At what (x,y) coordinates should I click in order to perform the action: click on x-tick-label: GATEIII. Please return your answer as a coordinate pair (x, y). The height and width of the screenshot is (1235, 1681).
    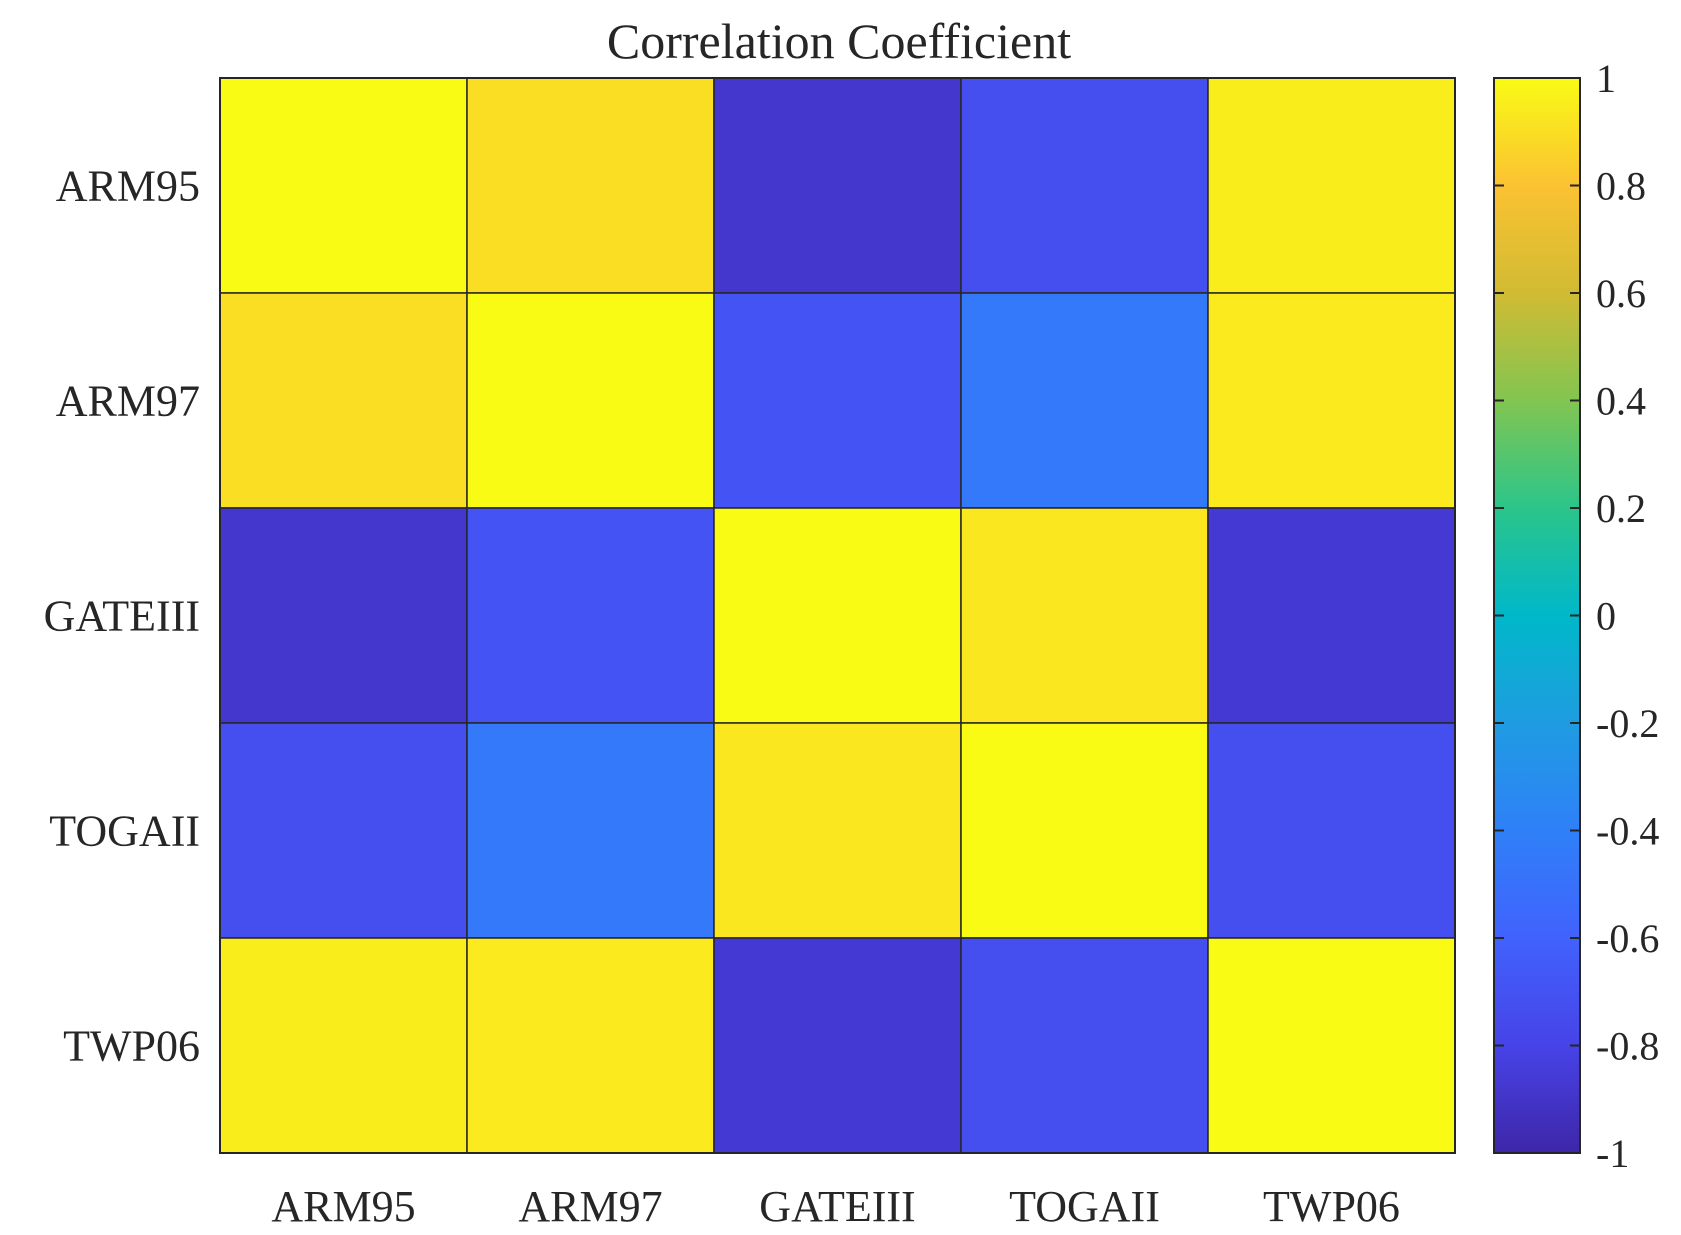
    Looking at the image, I should click on (837, 1206).